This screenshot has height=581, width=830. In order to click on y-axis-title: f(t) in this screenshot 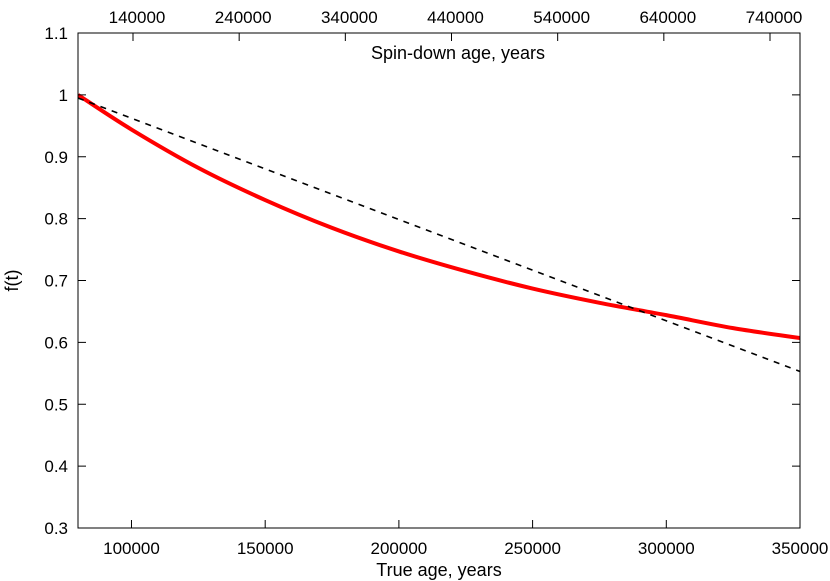, I will do `click(12, 281)`.